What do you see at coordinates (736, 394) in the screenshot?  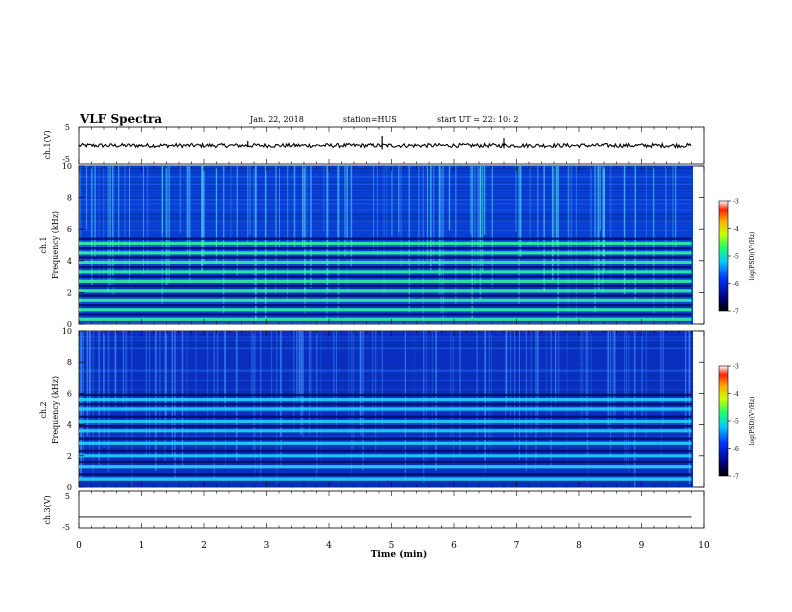 I see `colorbar-tick-label: -4` at bounding box center [736, 394].